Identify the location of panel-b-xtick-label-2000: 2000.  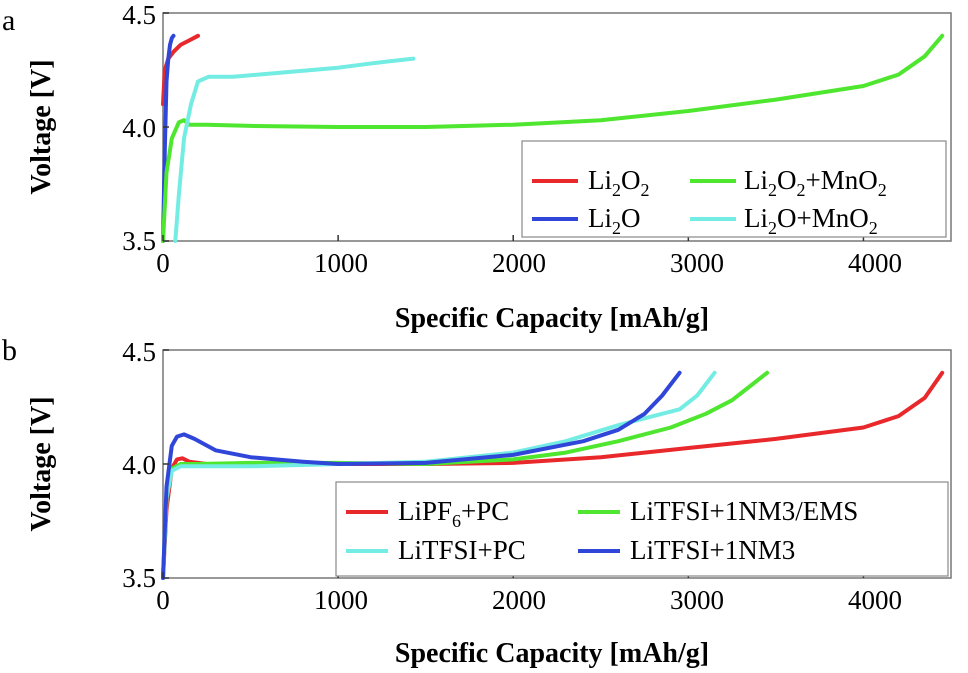
(519, 600).